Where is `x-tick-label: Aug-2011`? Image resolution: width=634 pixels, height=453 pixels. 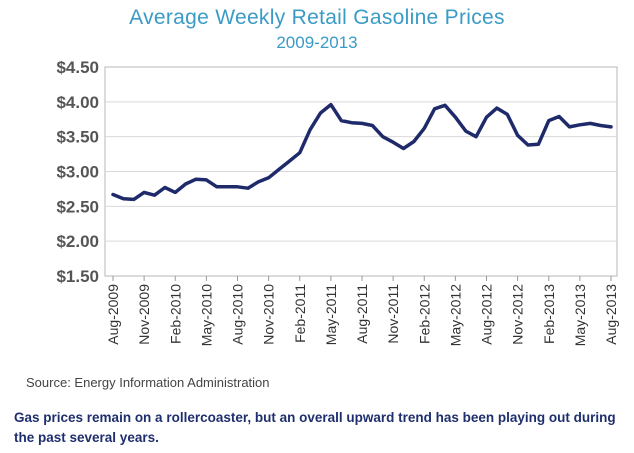
x-tick-label: Aug-2011 is located at coordinates (362, 314).